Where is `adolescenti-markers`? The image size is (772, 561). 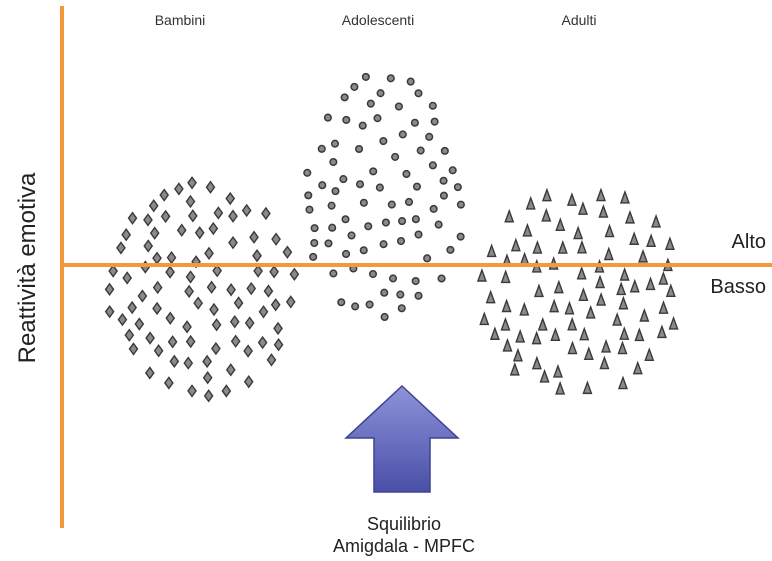
adolescenti-markers is located at coordinates (384, 197).